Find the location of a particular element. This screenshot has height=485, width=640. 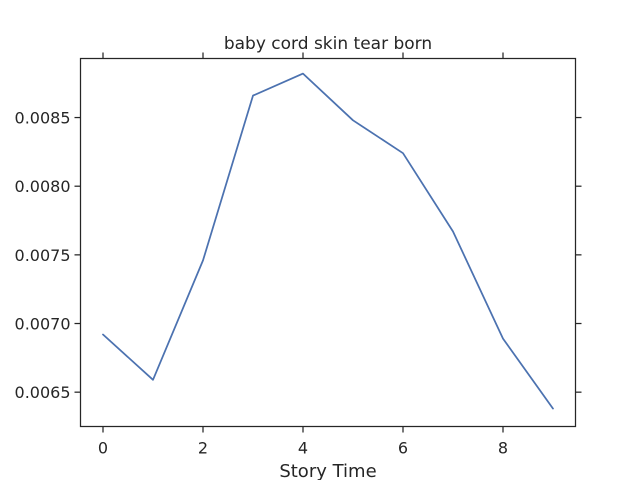

y-tick-label: 0.0070 is located at coordinates (43, 324).